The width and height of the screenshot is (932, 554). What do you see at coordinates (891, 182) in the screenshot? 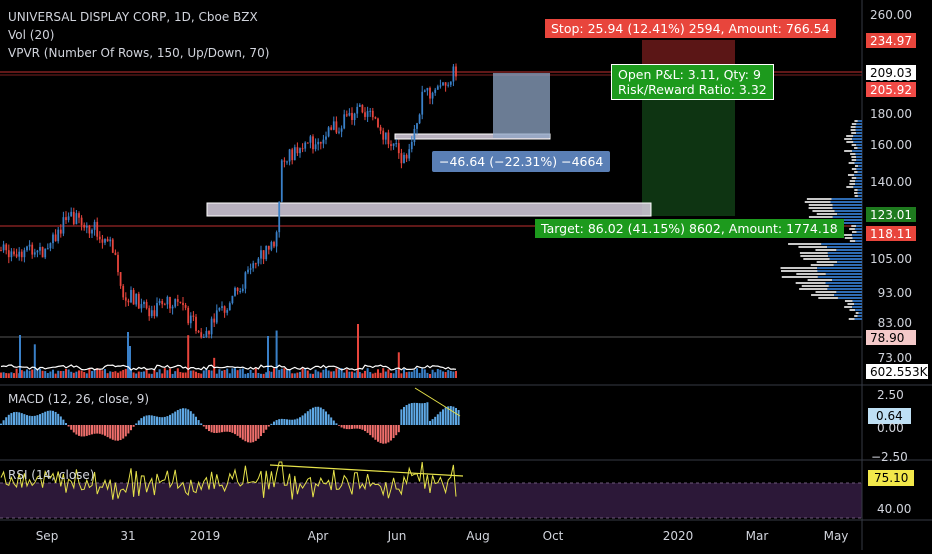
I see `y-axis-tick: 140.00` at bounding box center [891, 182].